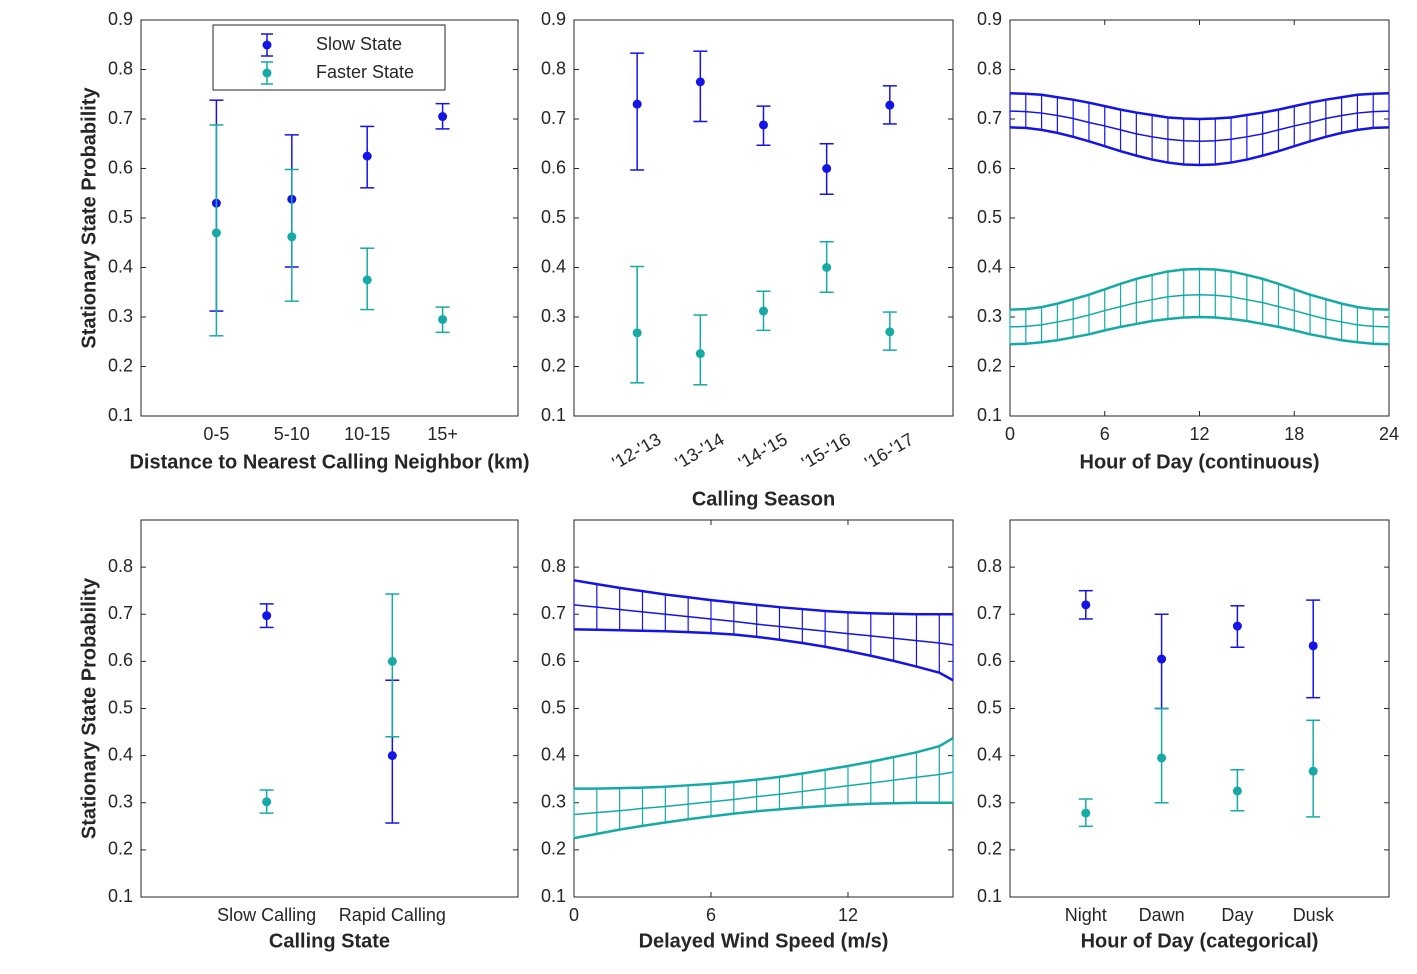 The height and width of the screenshot is (974, 1417). Describe the element at coordinates (266, 915) in the screenshot. I see `x-tick-label: Slow Calling` at that location.